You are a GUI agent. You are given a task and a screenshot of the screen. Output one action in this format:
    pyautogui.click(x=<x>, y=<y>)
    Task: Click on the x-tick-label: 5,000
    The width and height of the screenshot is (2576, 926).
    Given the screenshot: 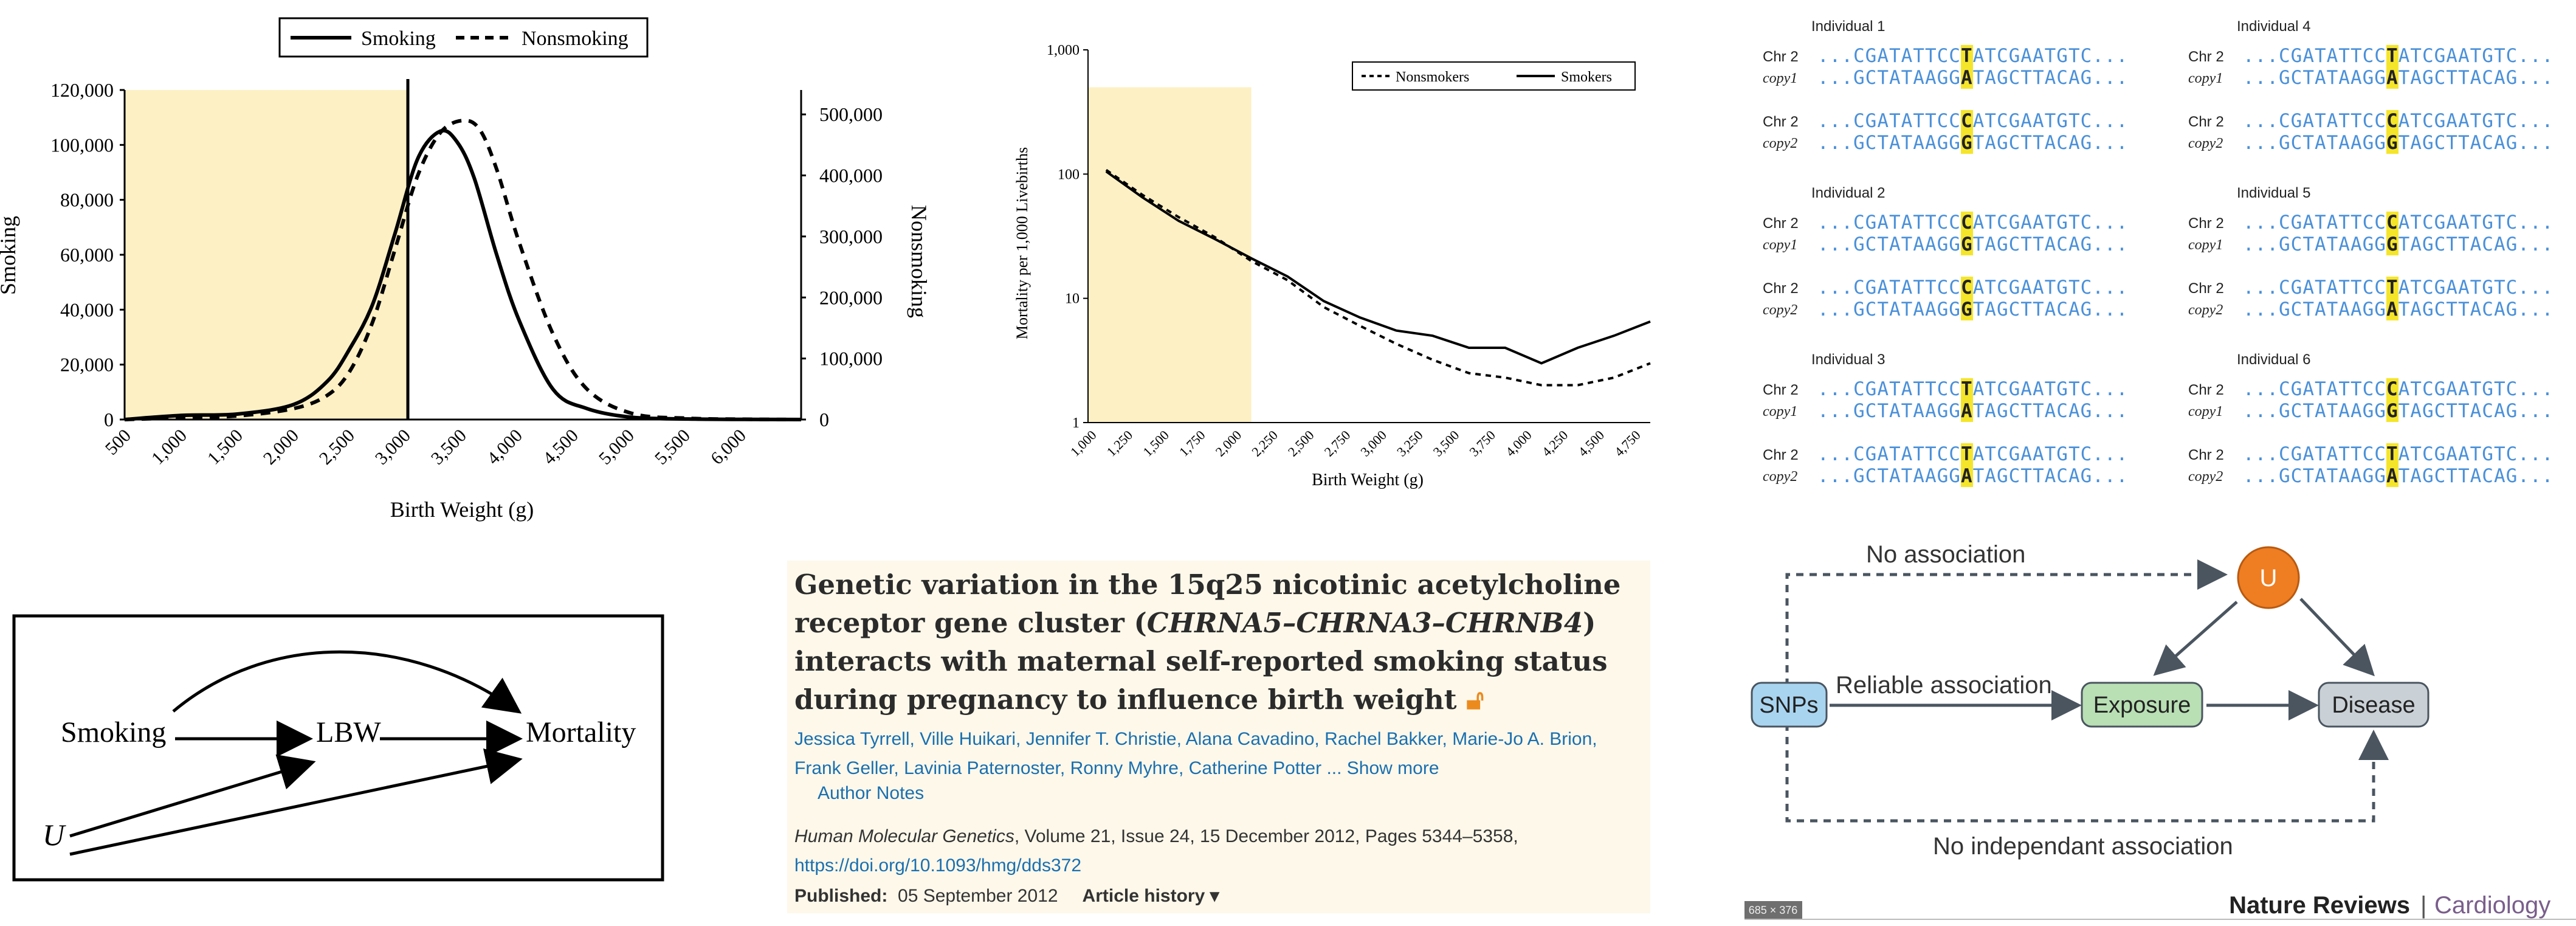 What is the action you would take?
    pyautogui.click(x=616, y=448)
    